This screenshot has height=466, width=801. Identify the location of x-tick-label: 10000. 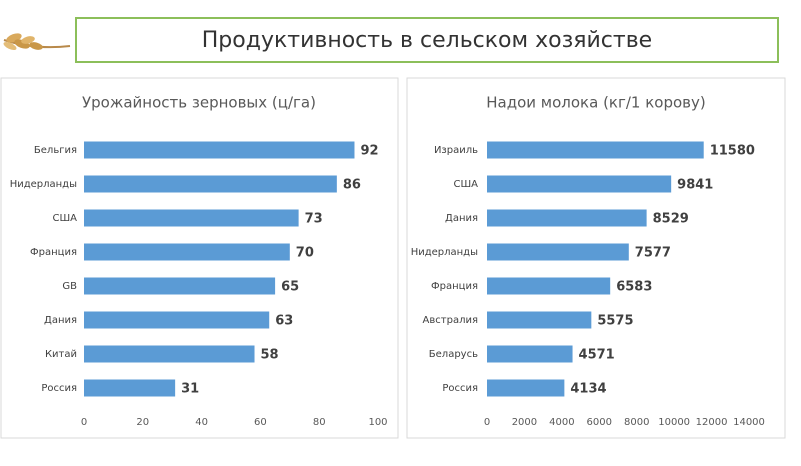
(674, 422).